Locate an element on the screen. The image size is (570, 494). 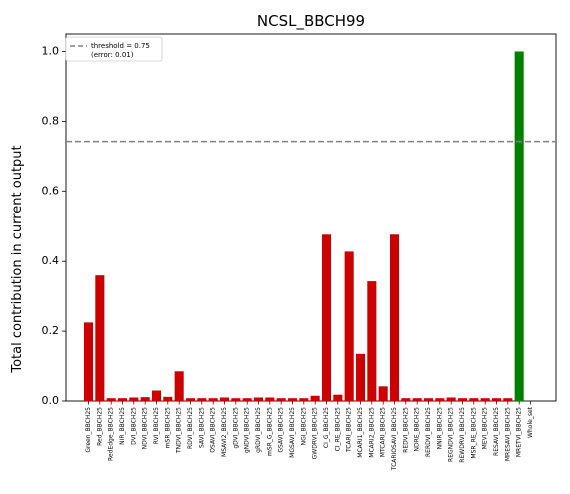
x-tick-label-7: mSR_BBCH25 is located at coordinates (167, 427).